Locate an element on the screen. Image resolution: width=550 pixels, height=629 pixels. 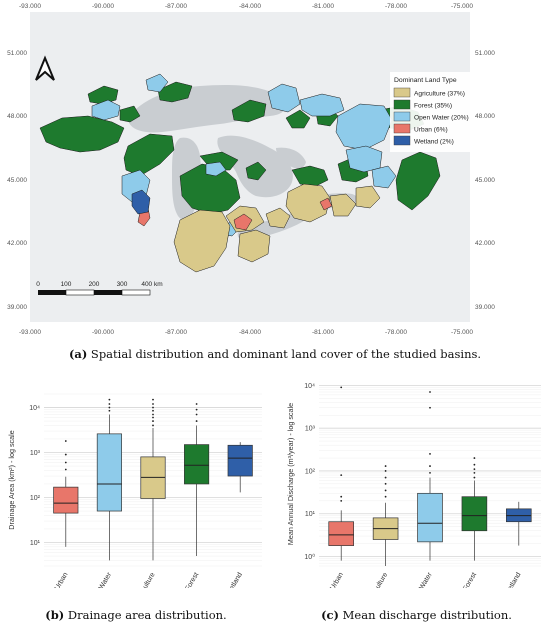
lon-tick-top: -90.000 is located at coordinates (103, 6).